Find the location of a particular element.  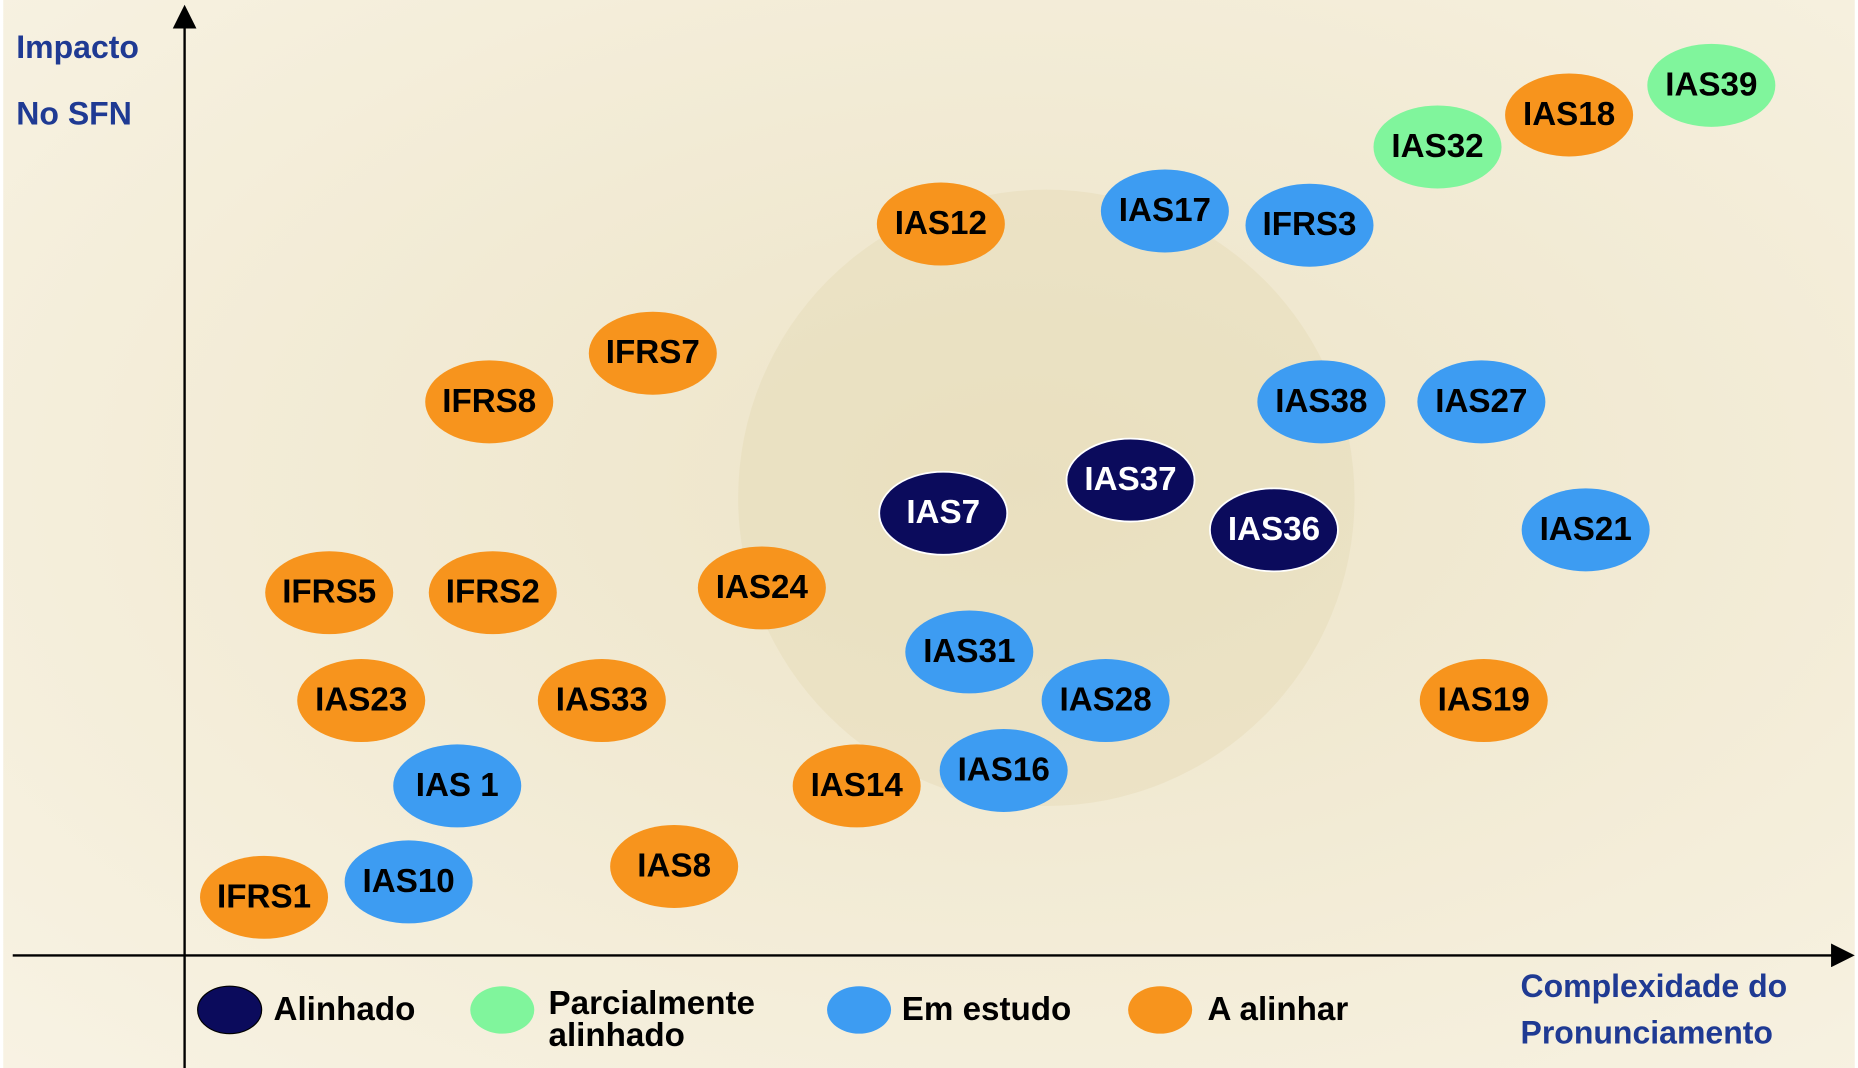

node-label: IAS12 is located at coordinates (941, 223).